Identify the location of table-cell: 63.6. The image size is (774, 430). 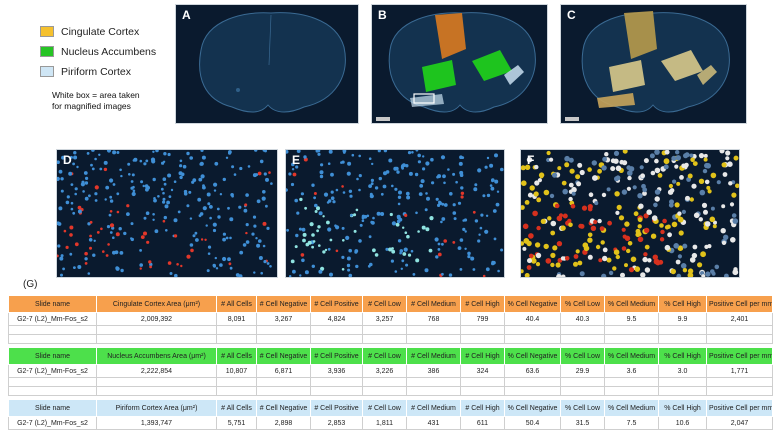
(532, 371).